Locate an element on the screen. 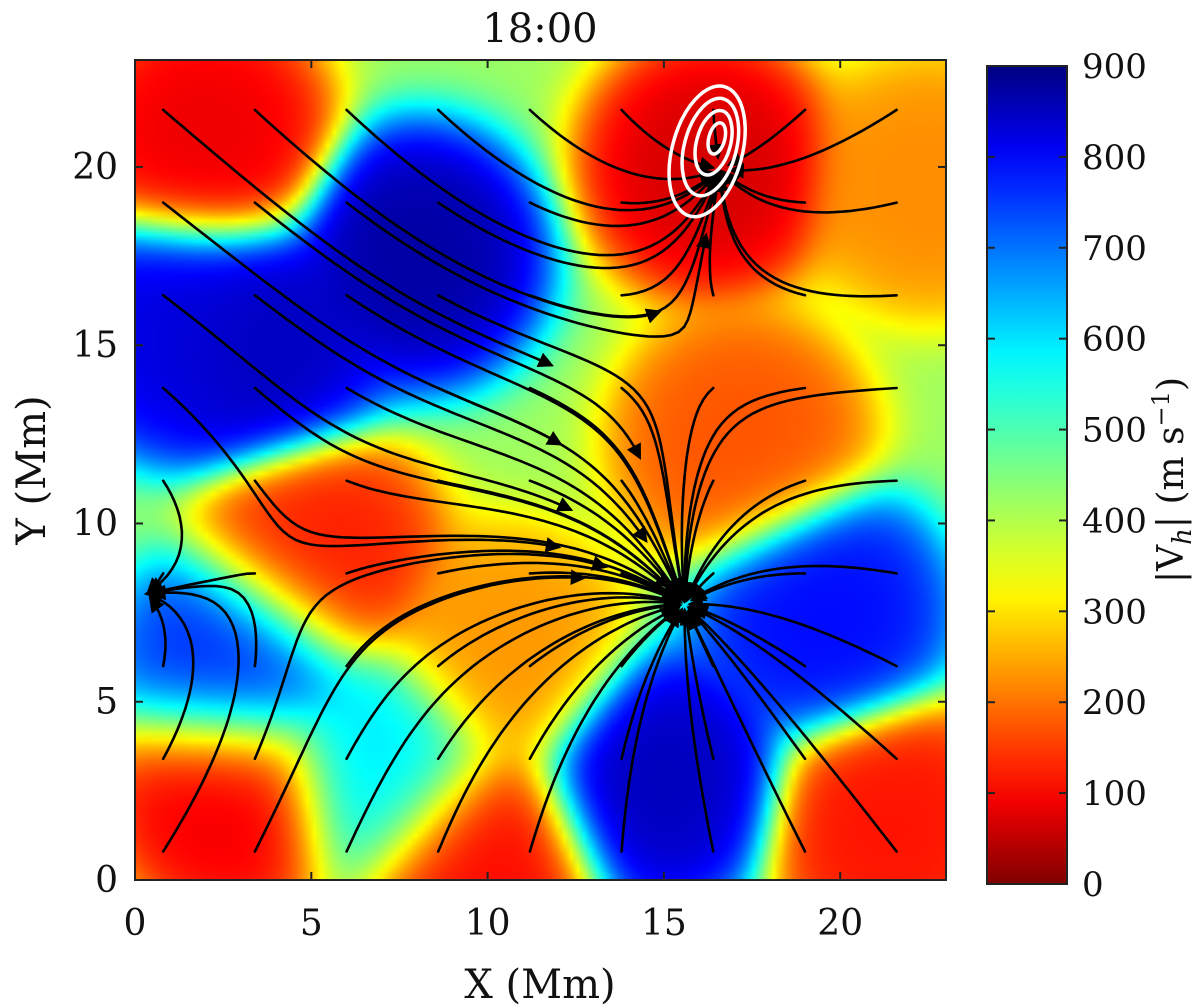 The height and width of the screenshot is (1008, 1200). colorbar-tick-label: 200 is located at coordinates (1114, 703).